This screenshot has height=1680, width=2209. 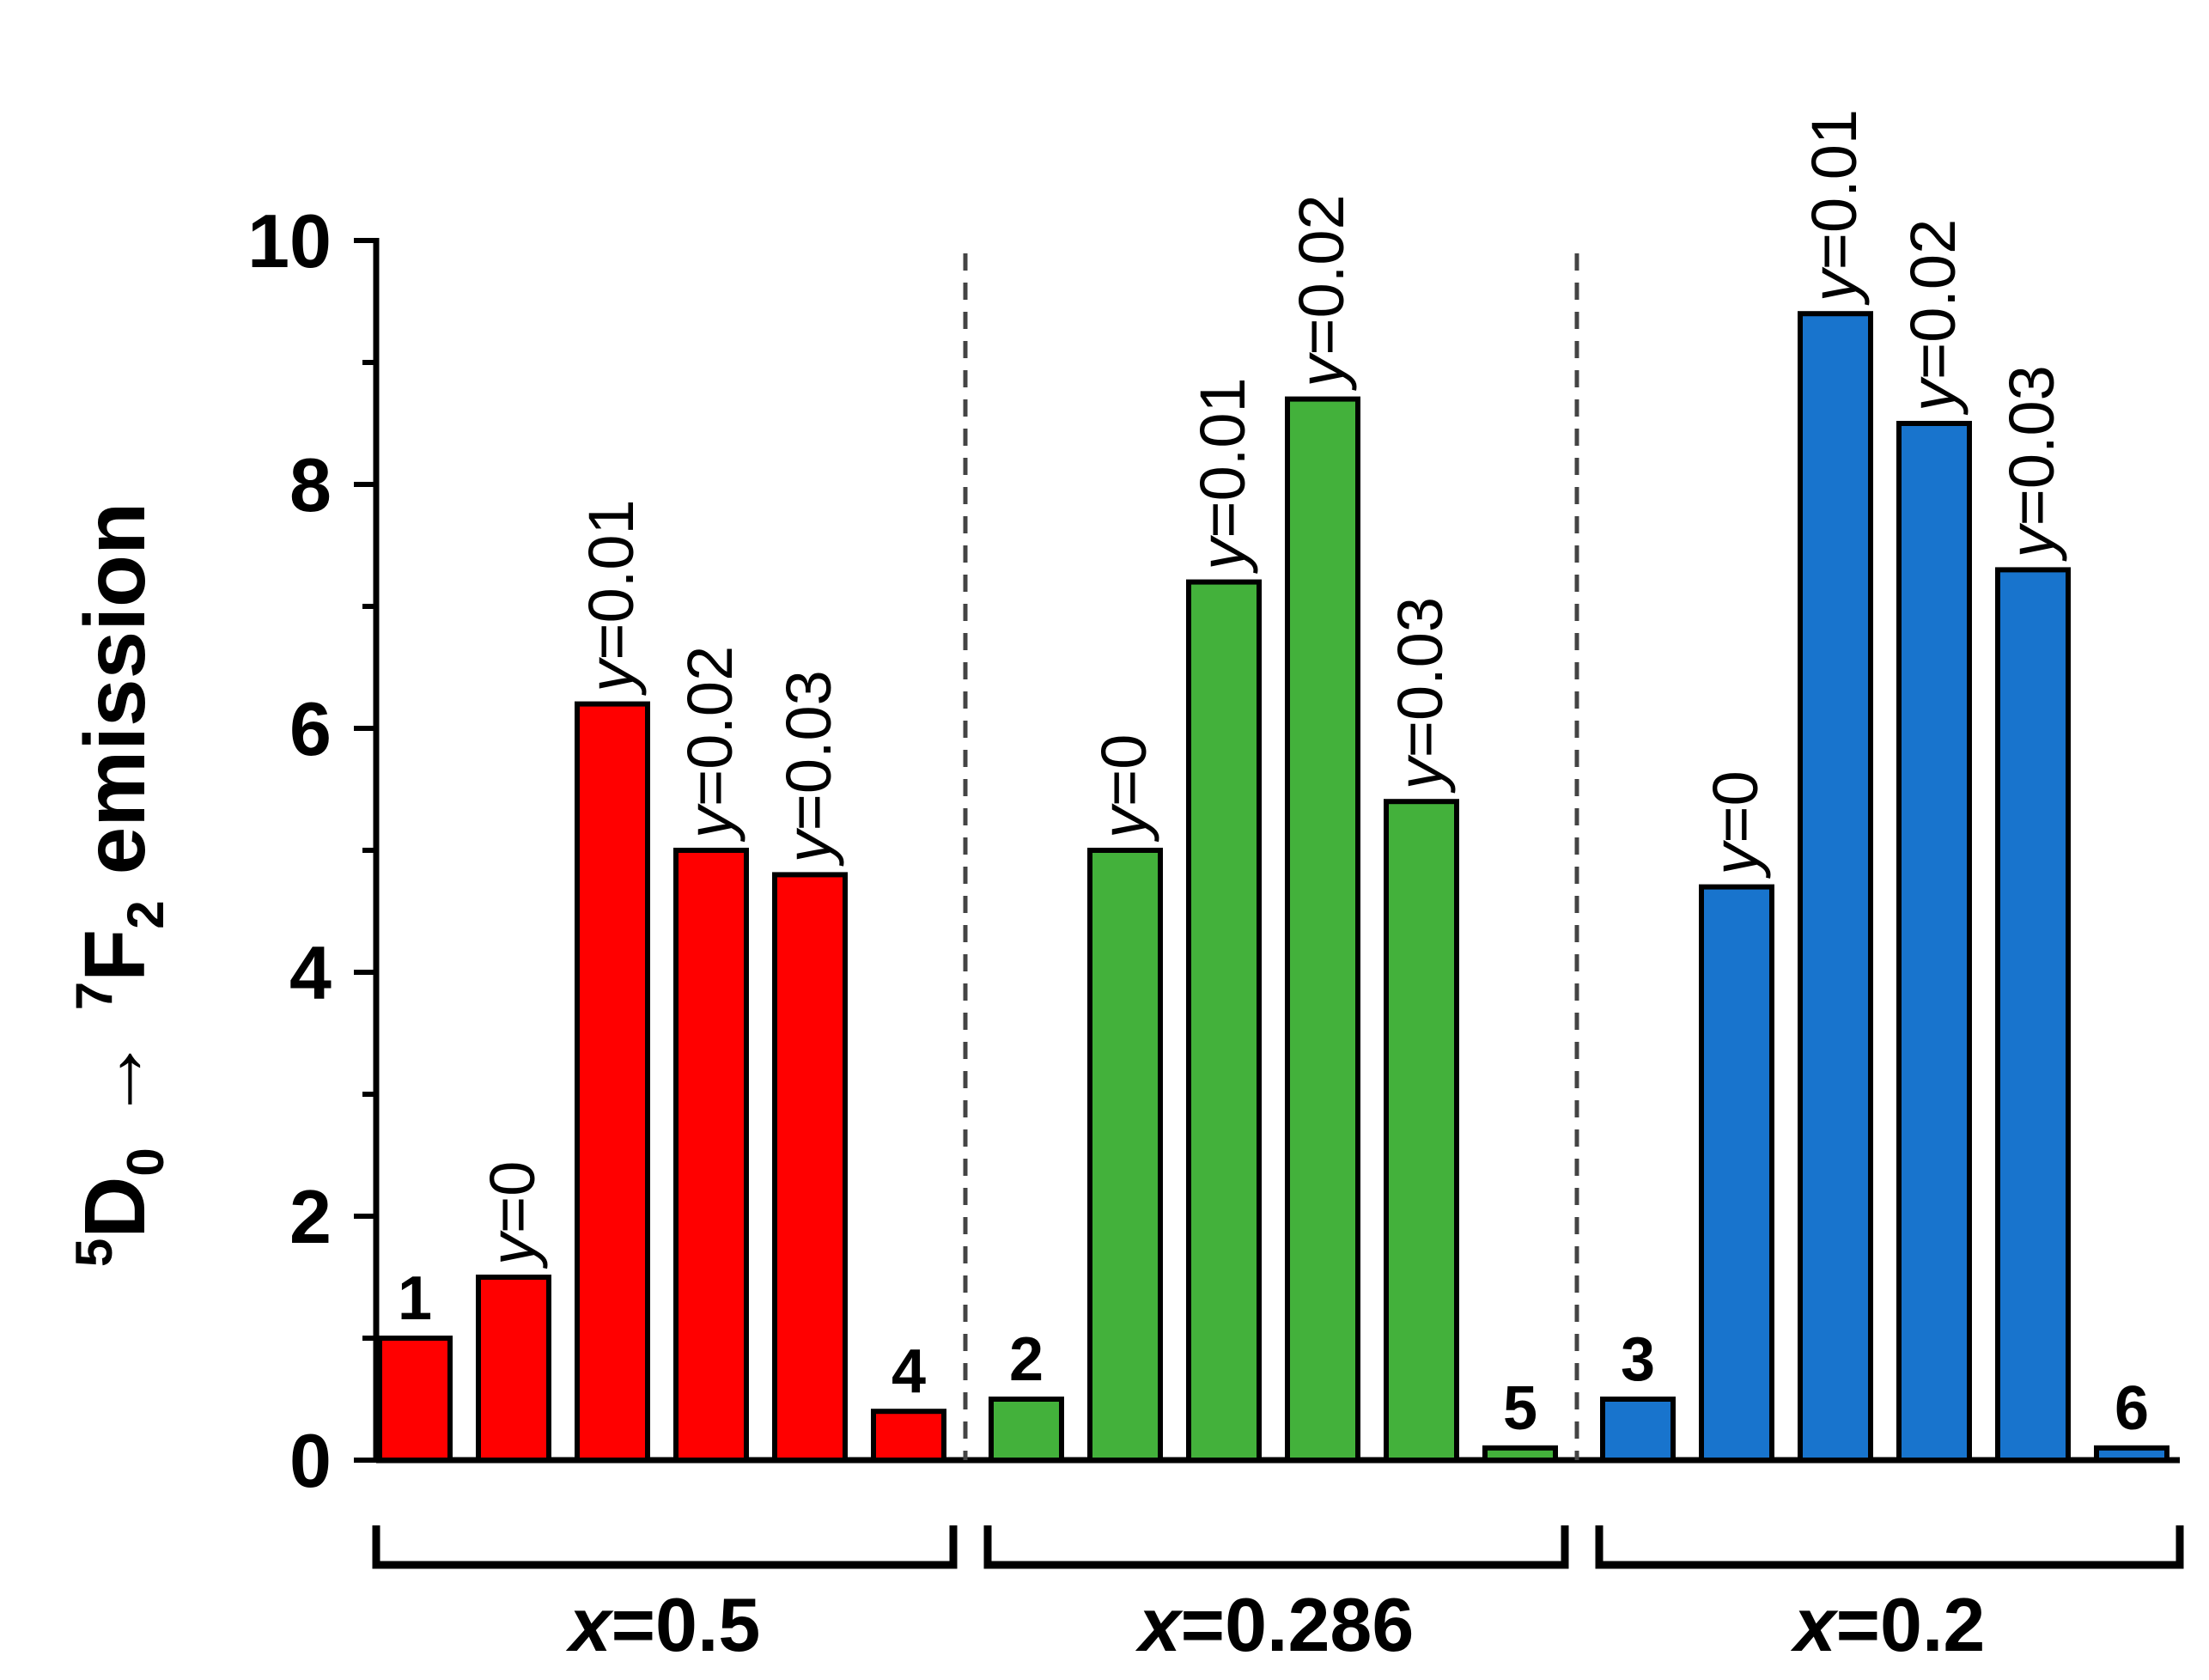 I want to click on bar-g3-b6, so click(x=2131, y=1455).